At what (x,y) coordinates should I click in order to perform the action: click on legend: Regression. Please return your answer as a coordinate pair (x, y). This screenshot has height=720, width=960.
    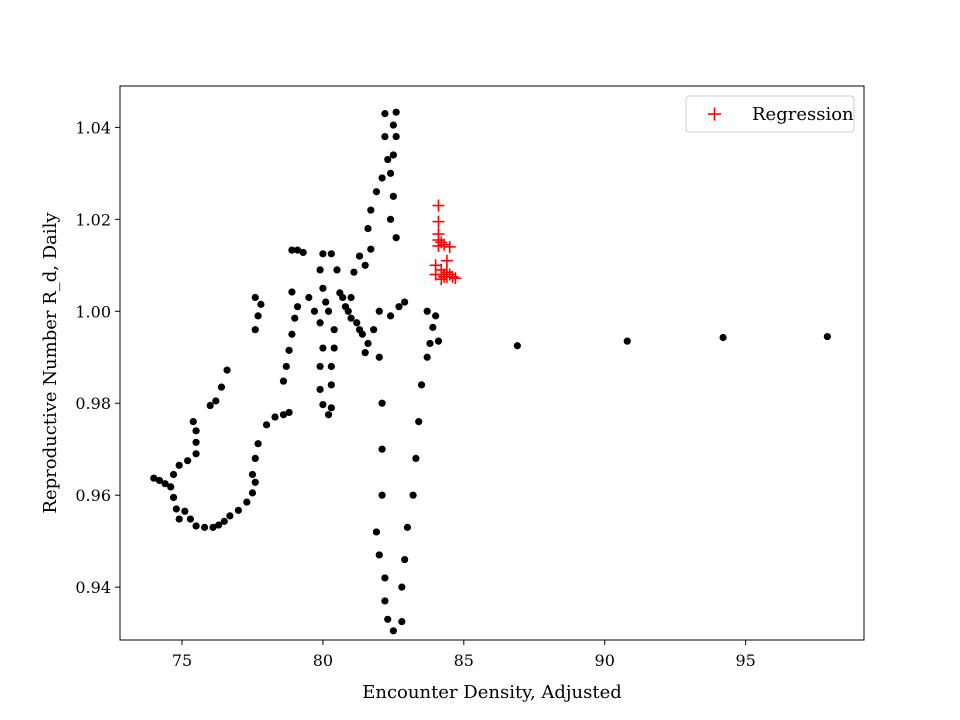
    Looking at the image, I should click on (770, 114).